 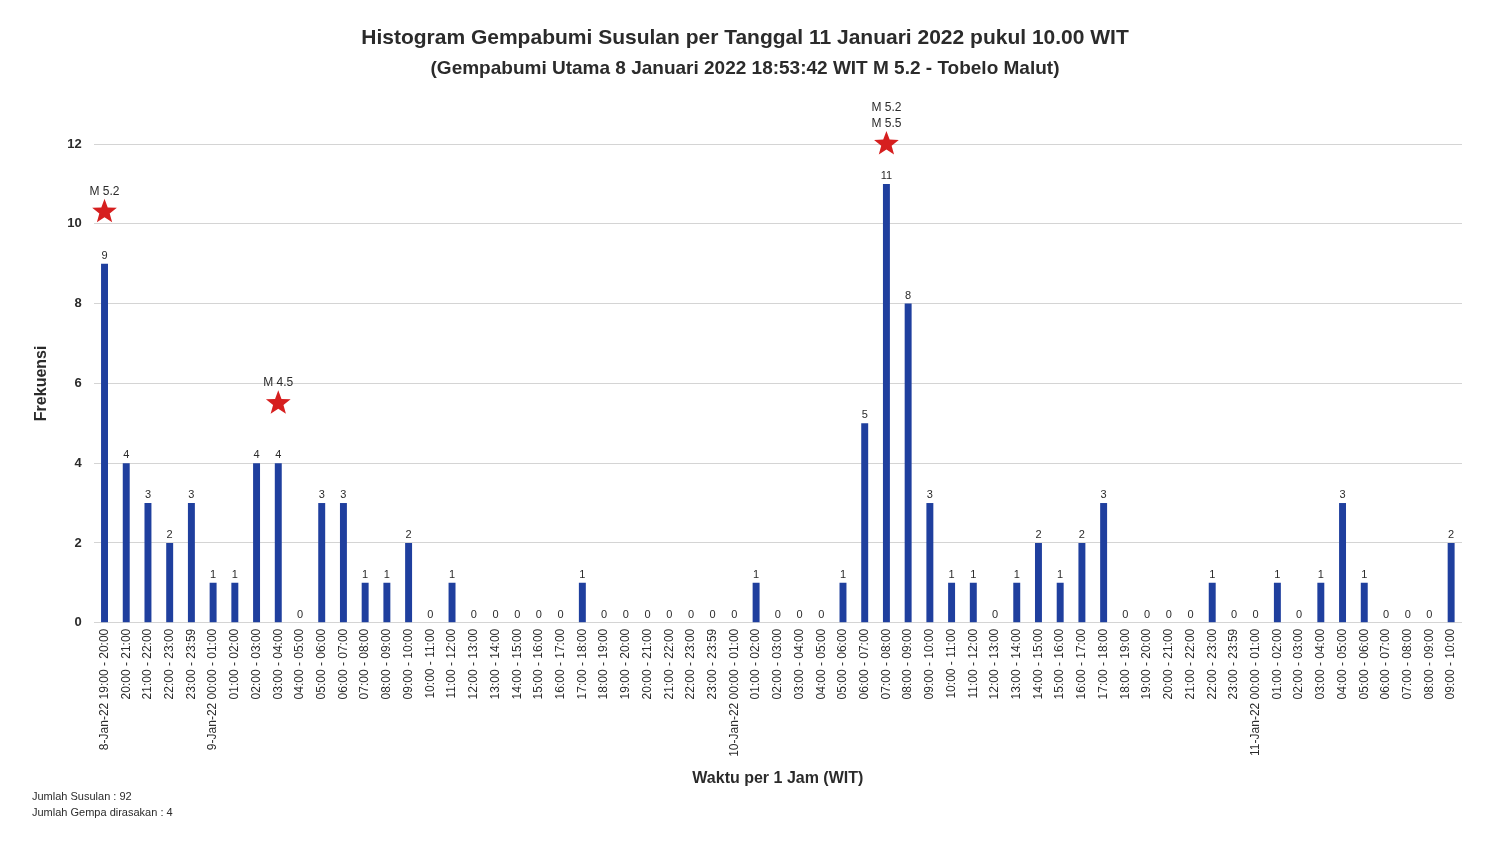 What do you see at coordinates (41, 383) in the screenshot?
I see `y-axis-title: Frekuensi` at bounding box center [41, 383].